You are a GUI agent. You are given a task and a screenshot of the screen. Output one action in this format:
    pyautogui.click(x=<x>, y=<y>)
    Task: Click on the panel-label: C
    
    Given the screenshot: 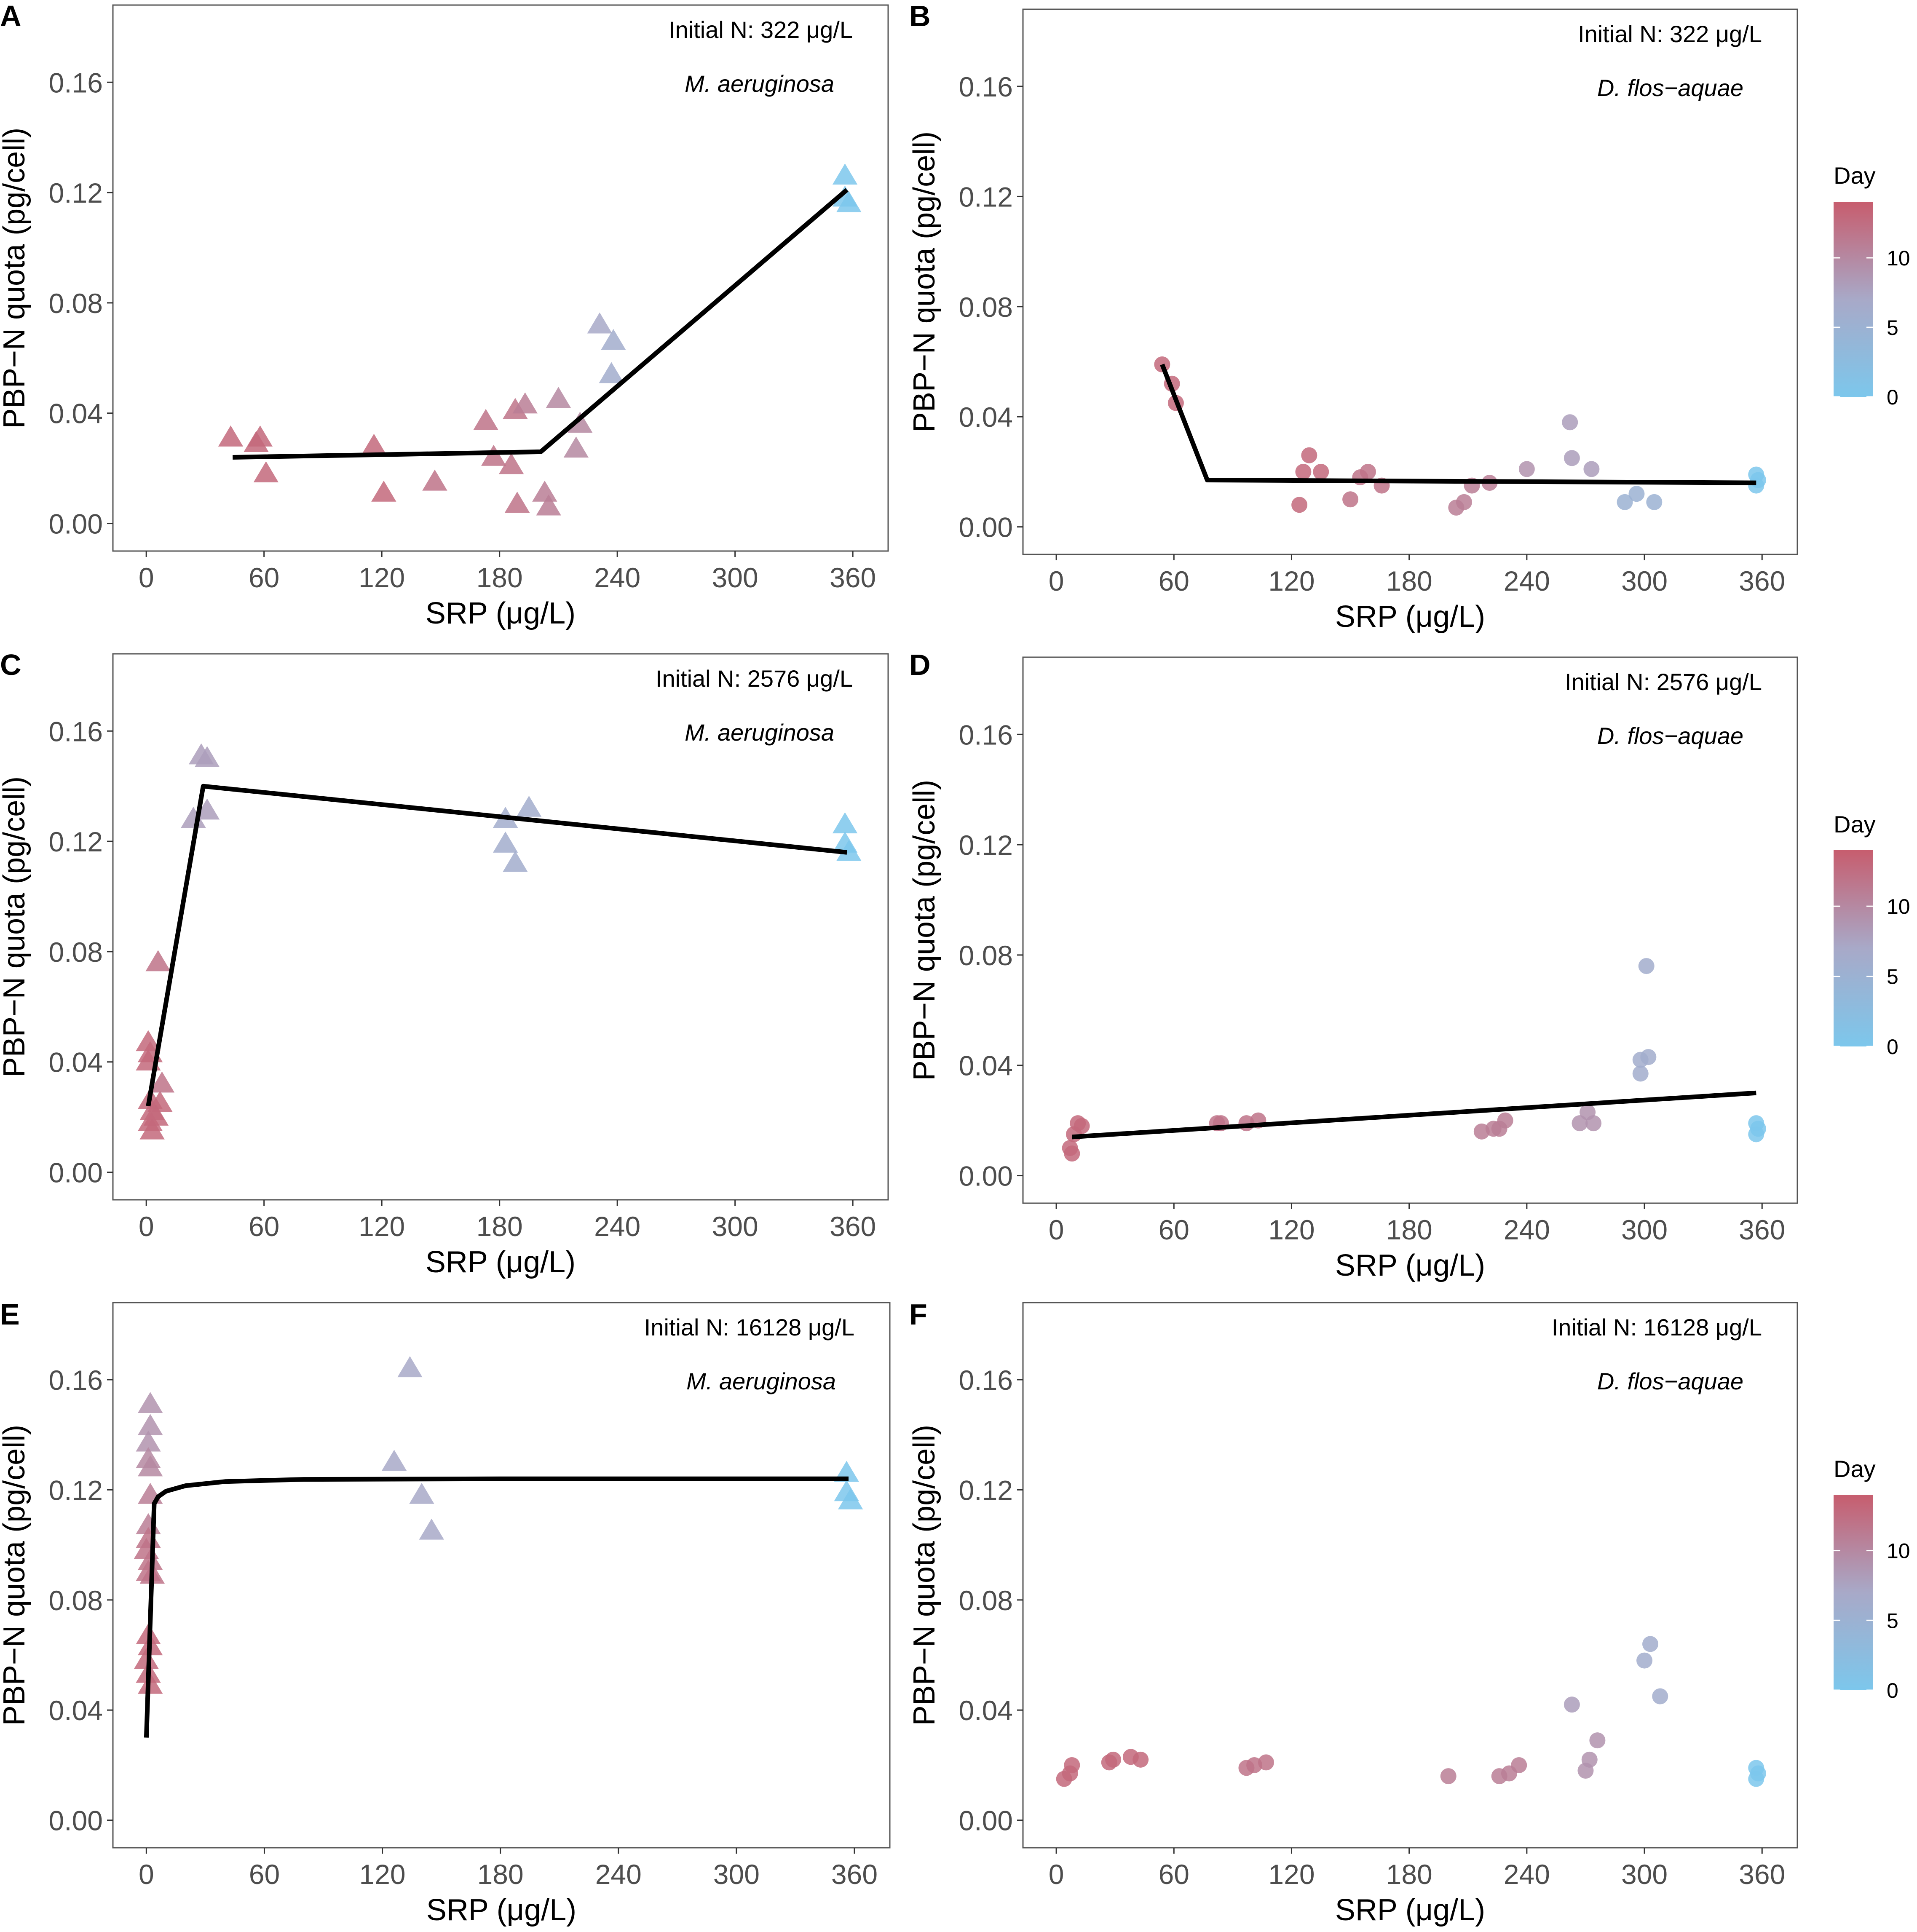 What is the action you would take?
    pyautogui.click(x=10, y=664)
    